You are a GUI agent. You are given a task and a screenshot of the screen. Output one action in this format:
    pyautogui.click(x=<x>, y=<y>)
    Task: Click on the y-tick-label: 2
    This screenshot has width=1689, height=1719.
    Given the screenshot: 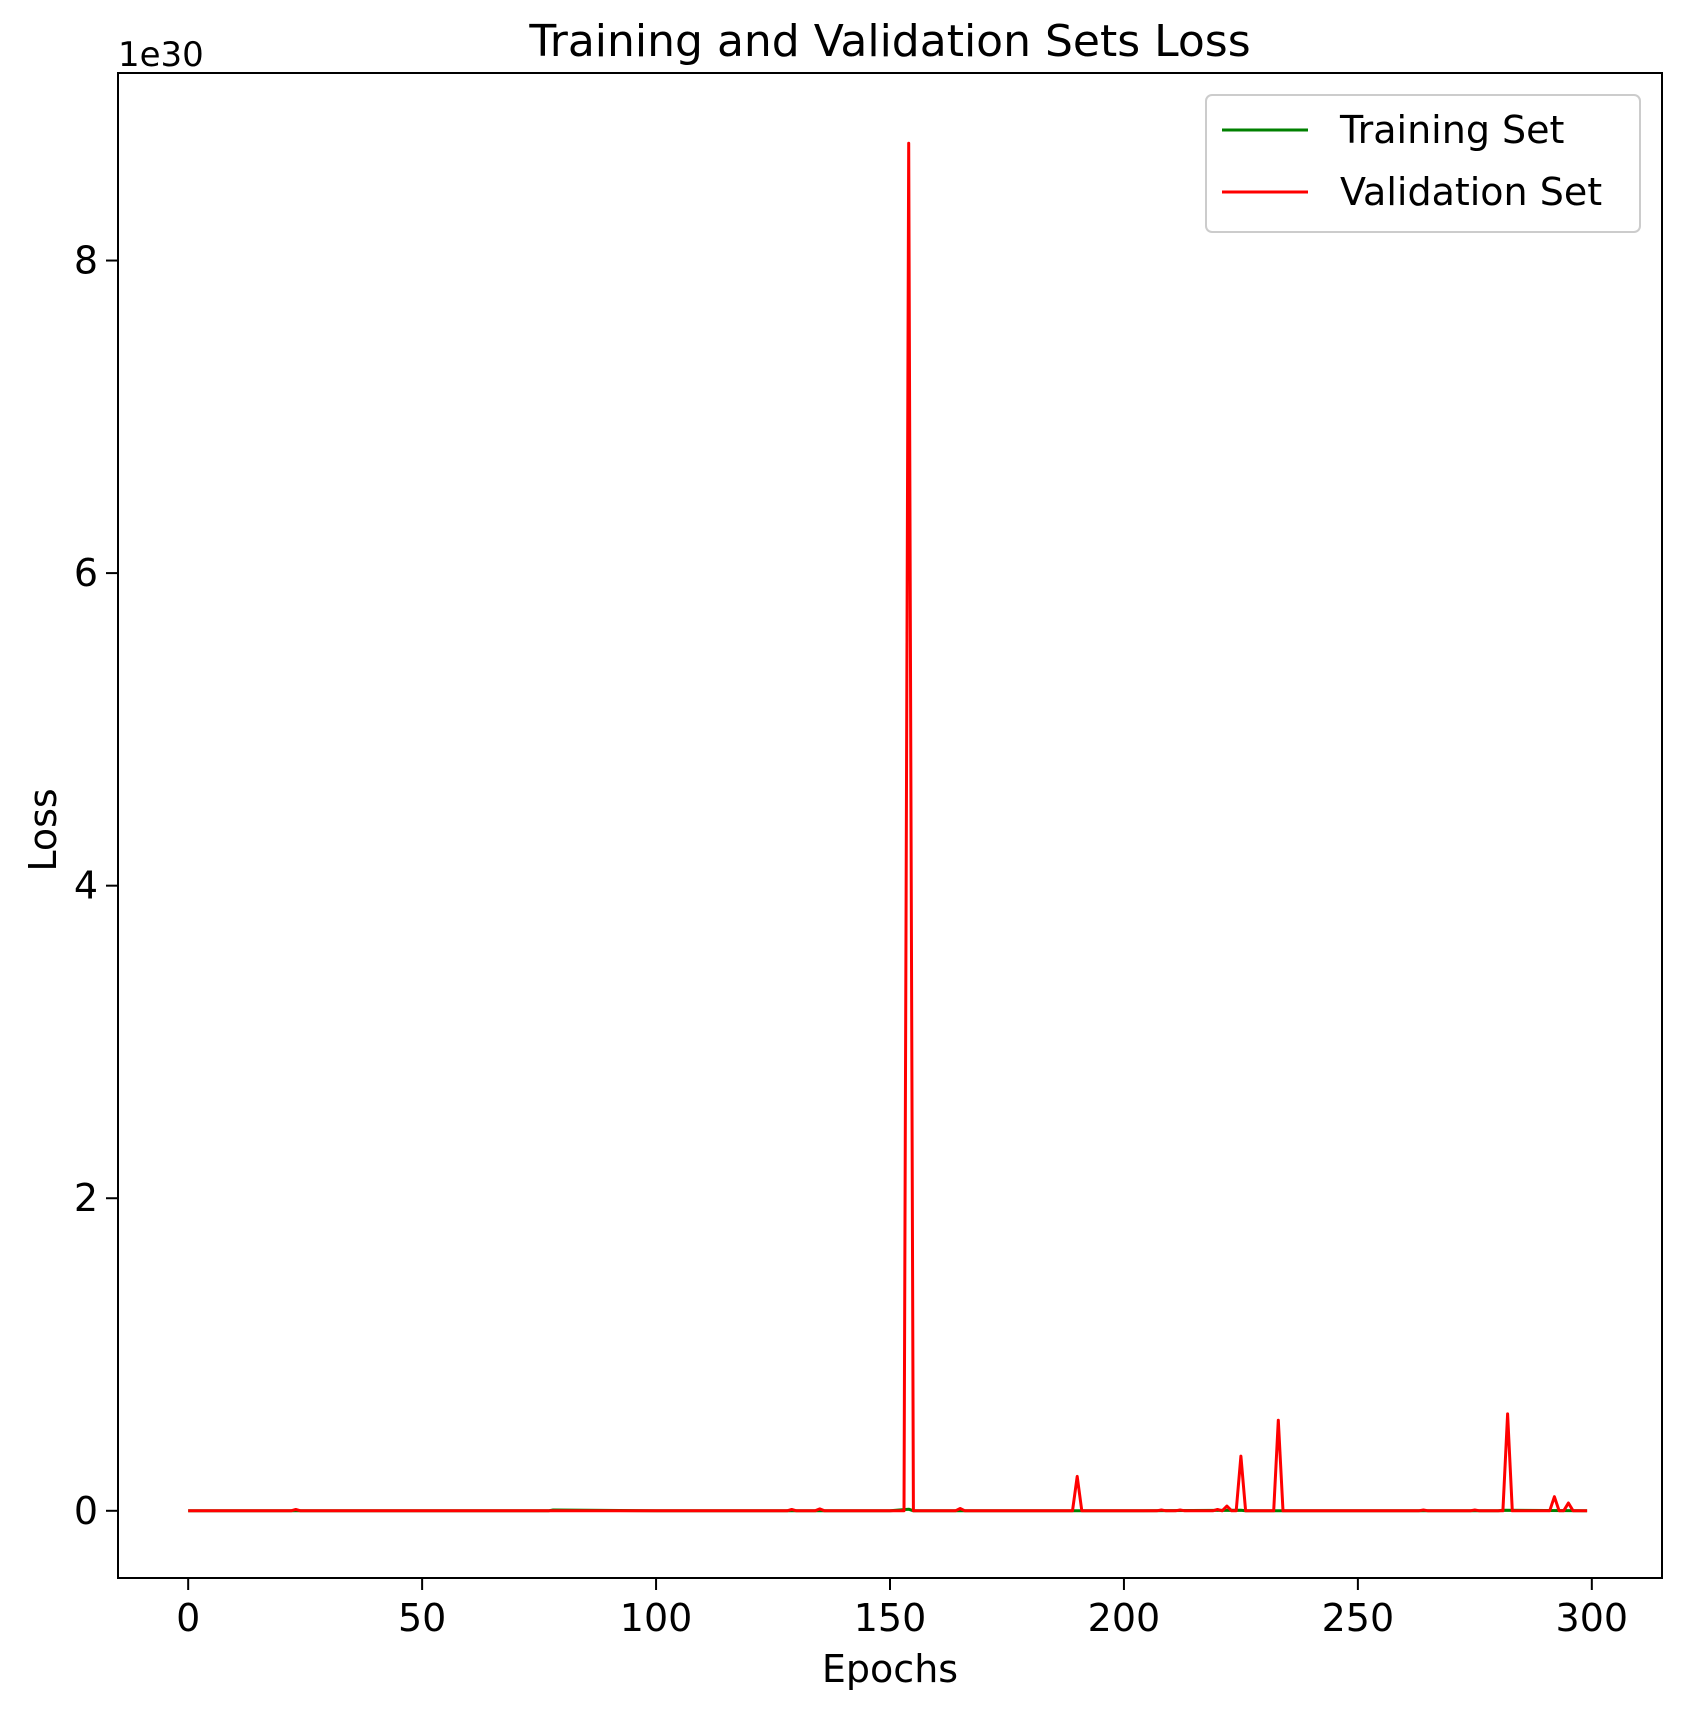 What is the action you would take?
    pyautogui.click(x=86, y=1198)
    